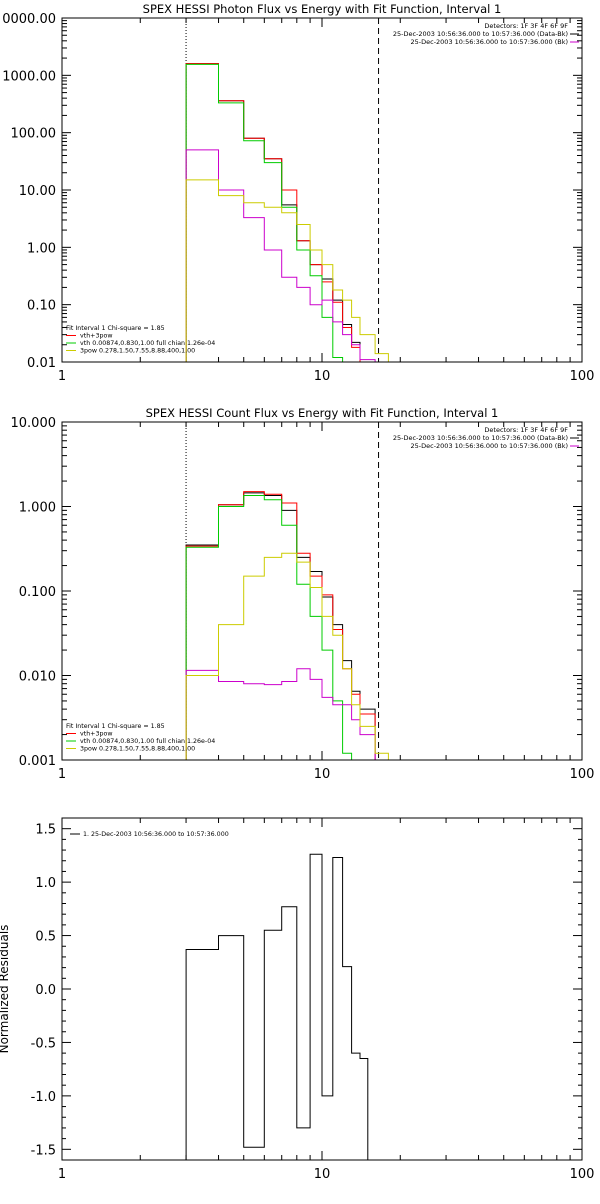 The width and height of the screenshot is (600, 1204). What do you see at coordinates (41, 248) in the screenshot?
I see `y-tick-label: 1.00` at bounding box center [41, 248].